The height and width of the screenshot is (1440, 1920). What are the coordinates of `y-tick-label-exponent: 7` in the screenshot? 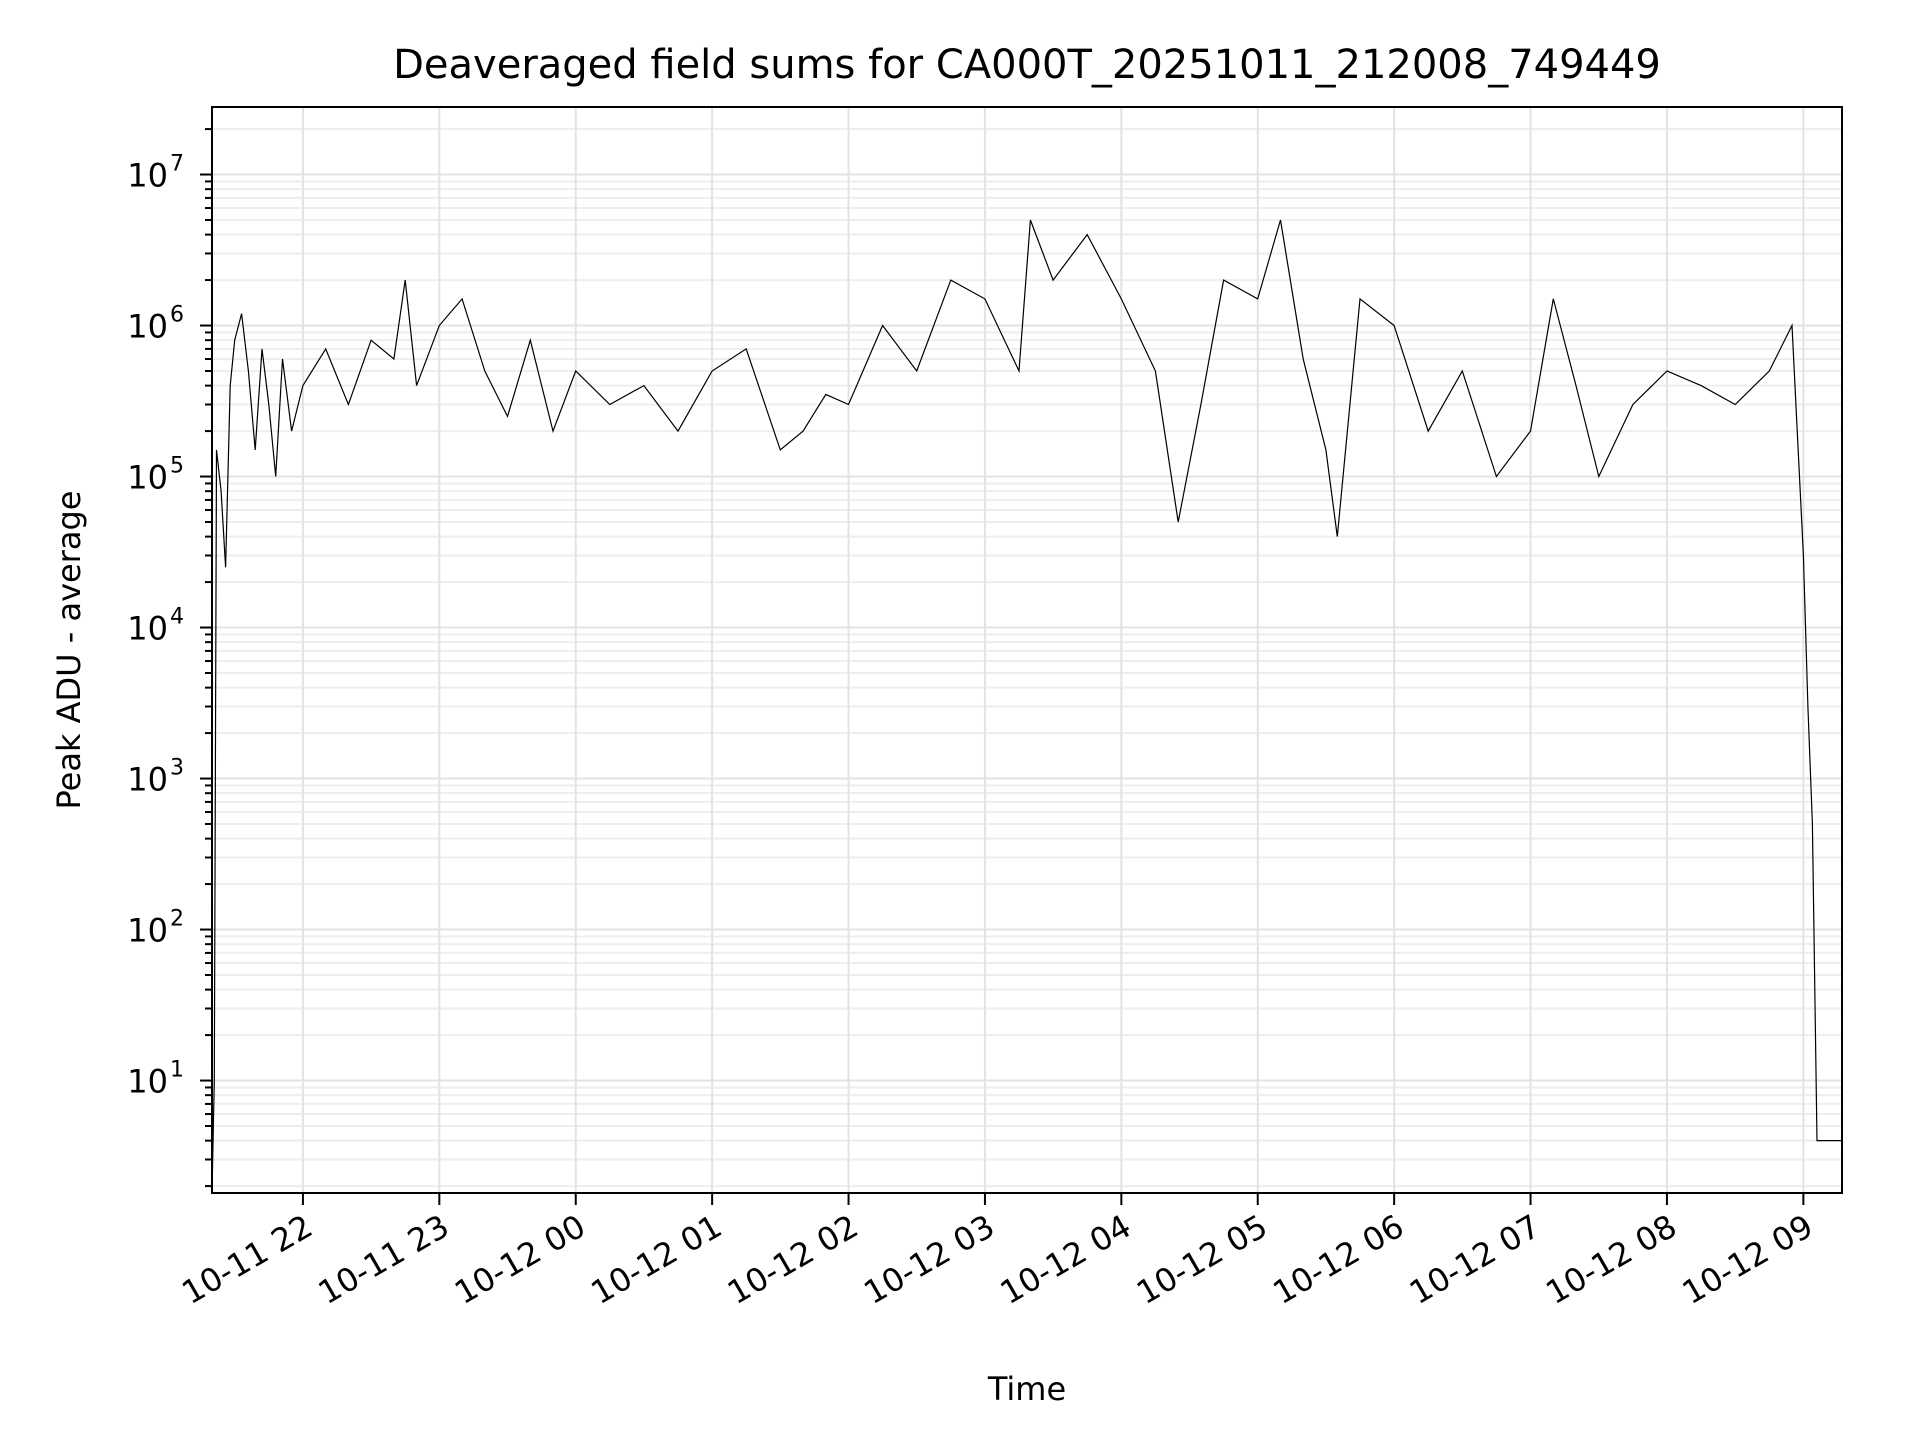 It's located at (177, 164).